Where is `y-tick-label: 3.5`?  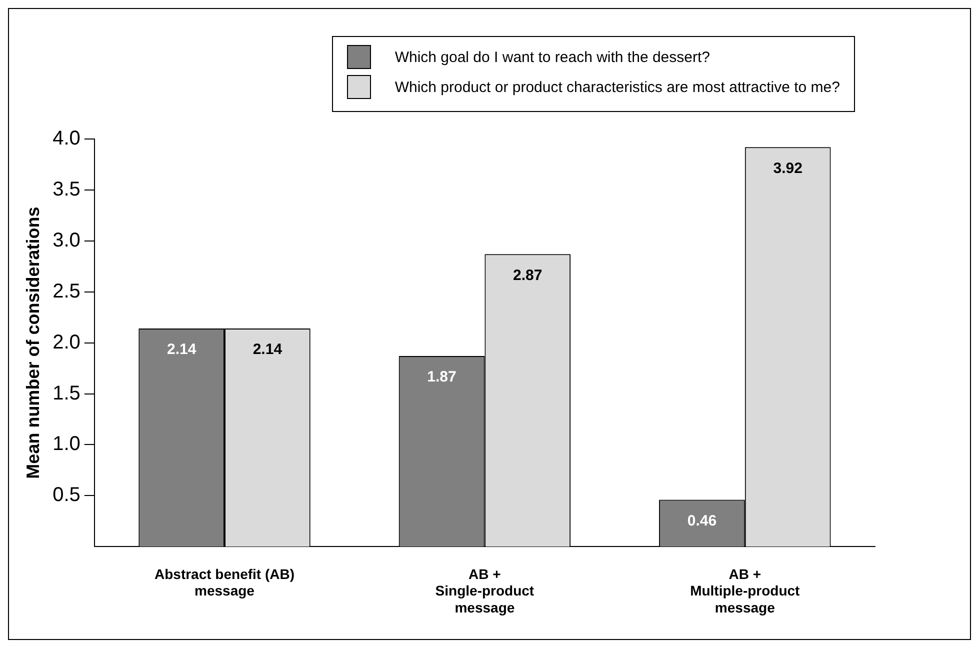 y-tick-label: 3.5 is located at coordinates (66, 189).